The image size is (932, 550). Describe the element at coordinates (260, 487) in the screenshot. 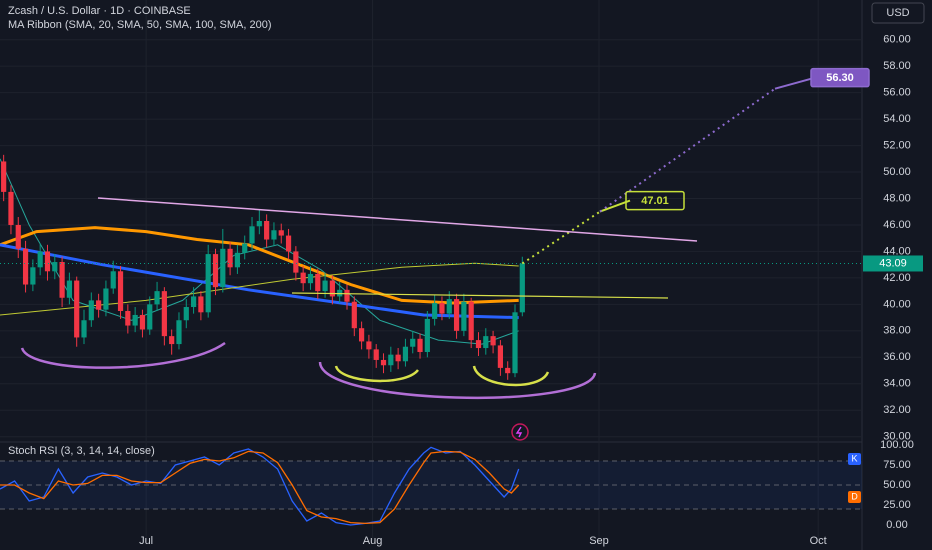

I see `stoch-line` at that location.